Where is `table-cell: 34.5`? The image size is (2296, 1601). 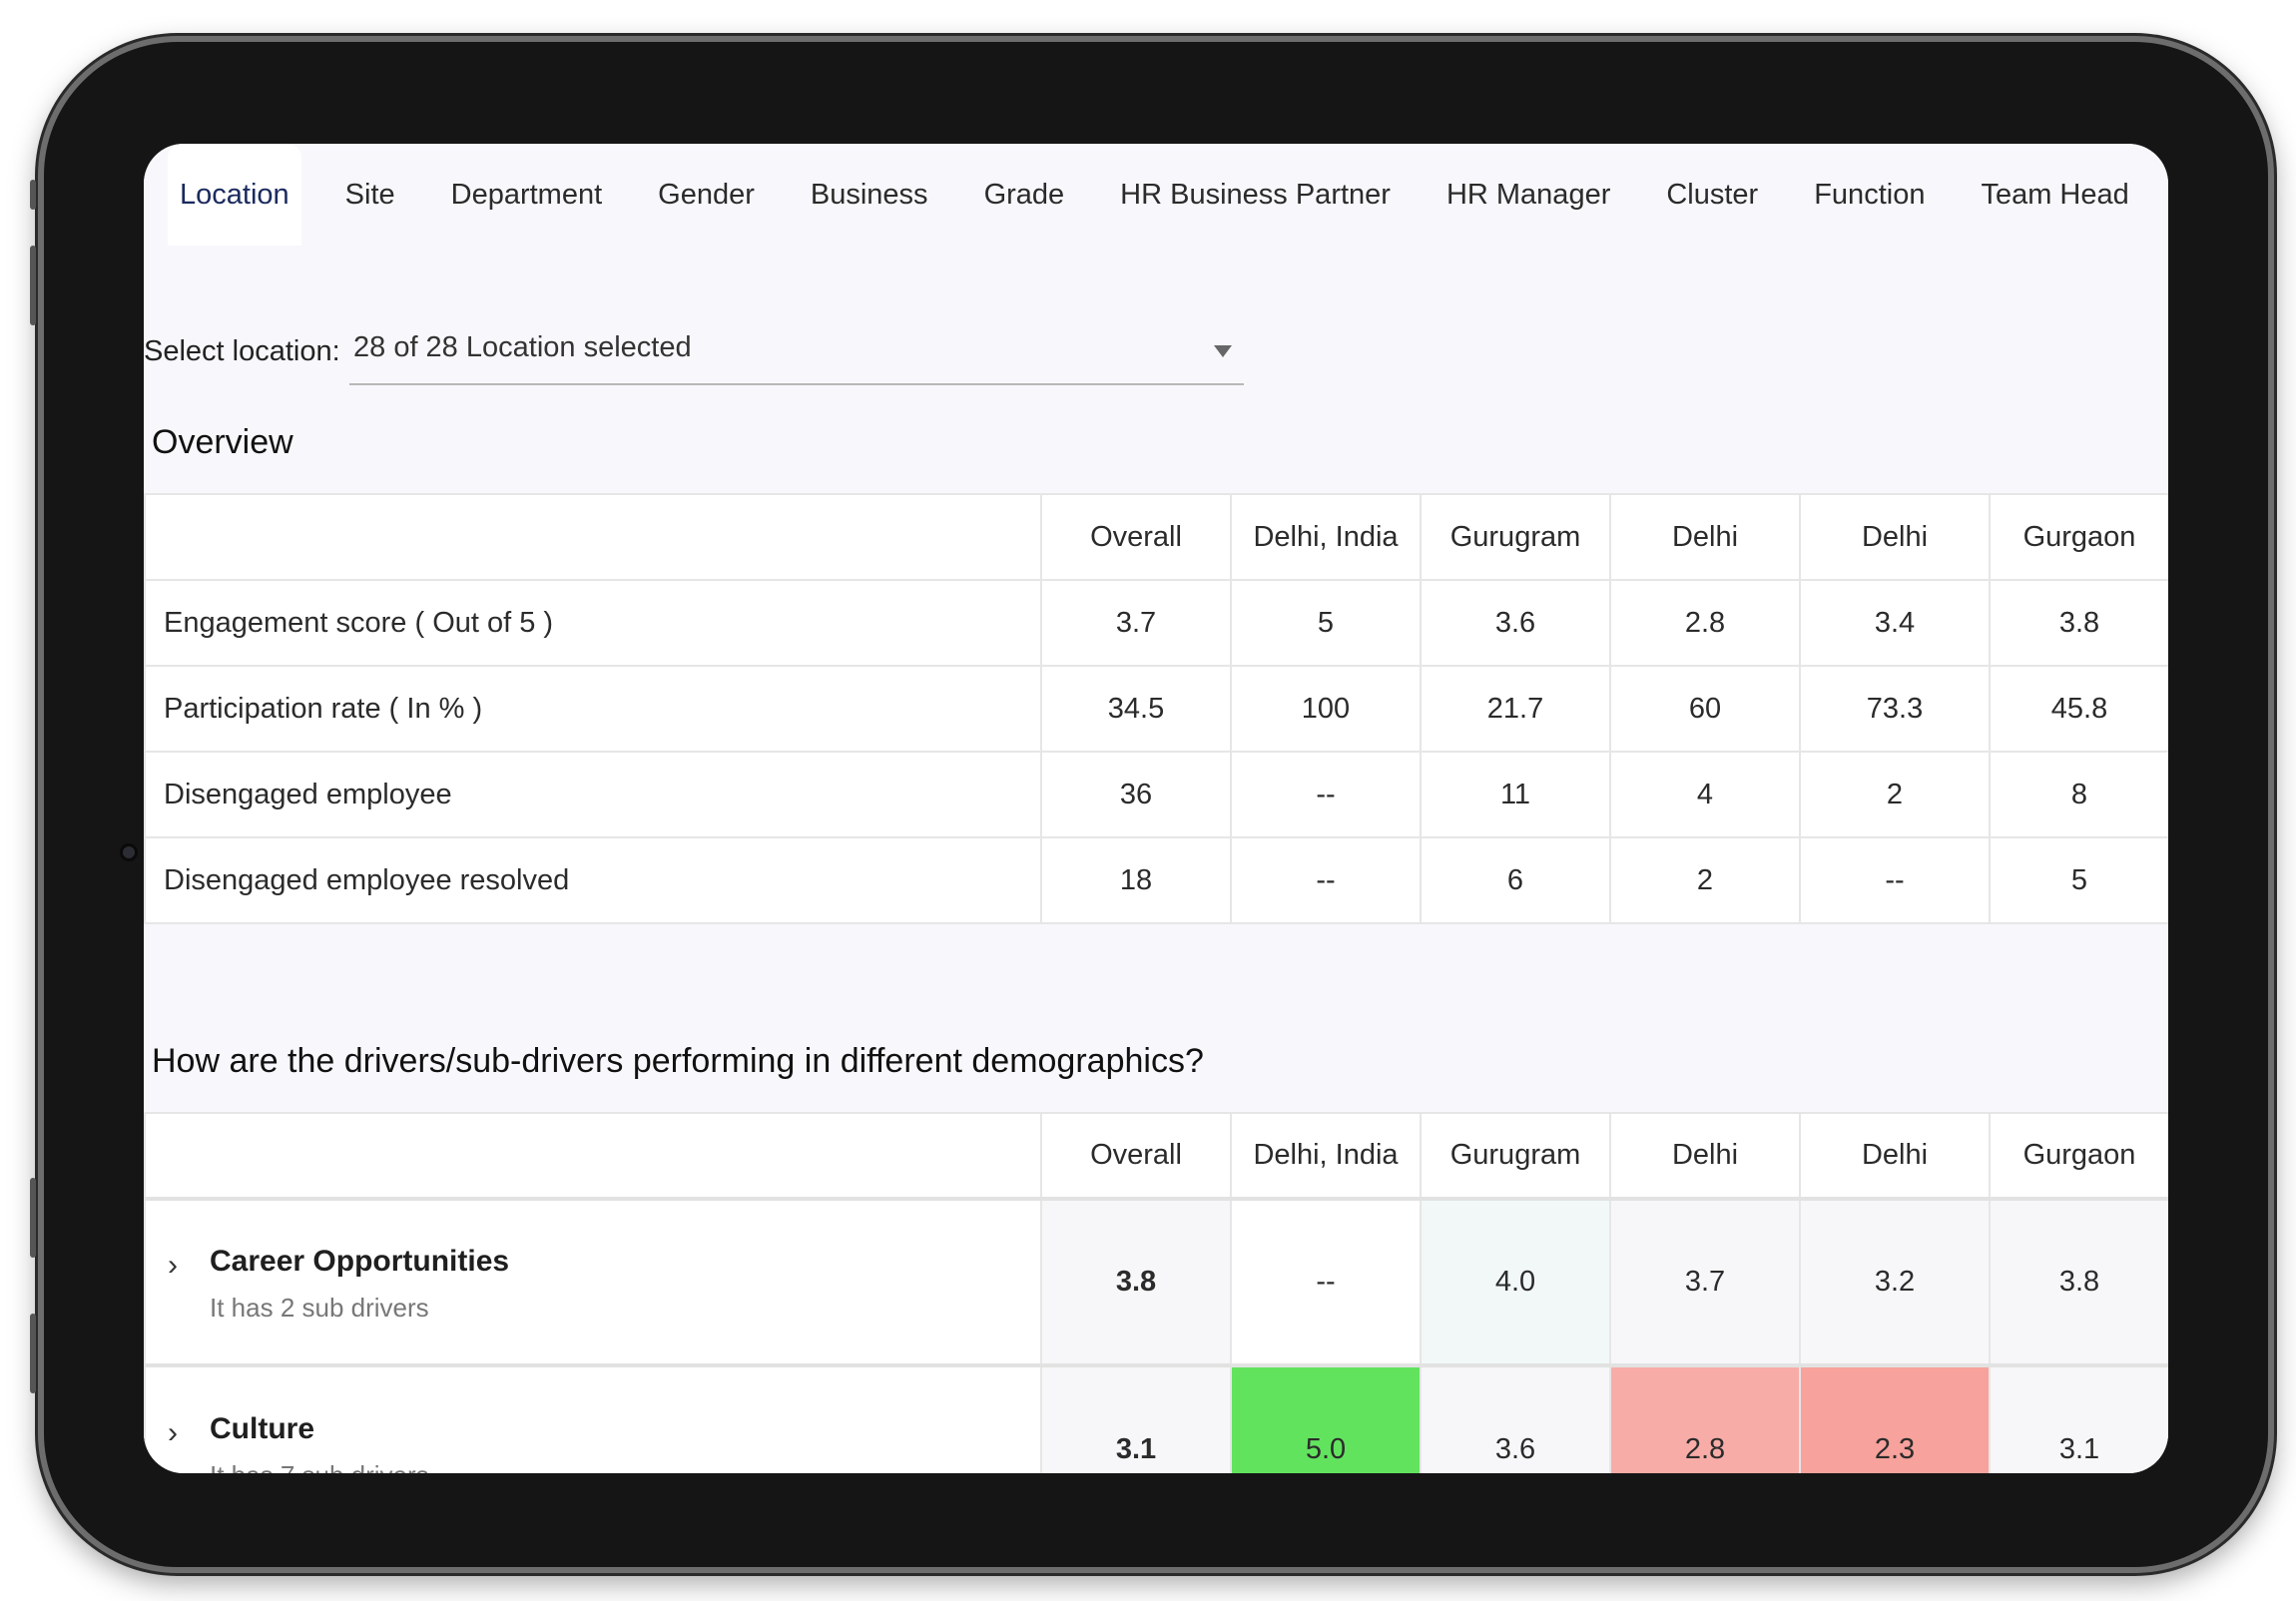
table-cell: 34.5 is located at coordinates (1136, 709).